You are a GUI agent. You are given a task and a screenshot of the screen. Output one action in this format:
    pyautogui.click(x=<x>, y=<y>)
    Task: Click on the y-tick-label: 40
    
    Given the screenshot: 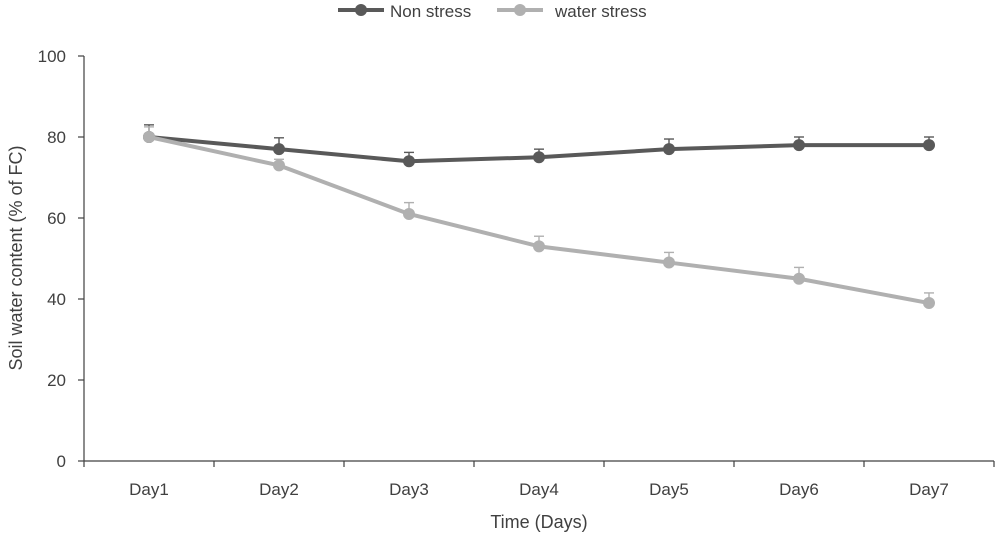 What is the action you would take?
    pyautogui.click(x=56, y=299)
    